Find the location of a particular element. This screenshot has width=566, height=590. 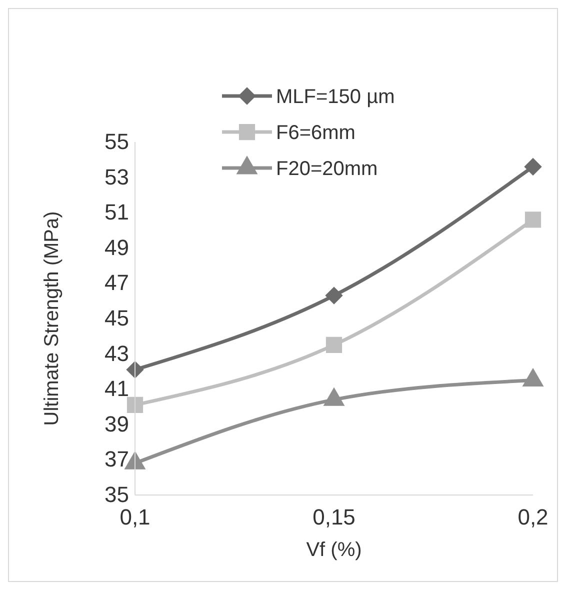

y-tick-label: 43 is located at coordinates (116, 353).